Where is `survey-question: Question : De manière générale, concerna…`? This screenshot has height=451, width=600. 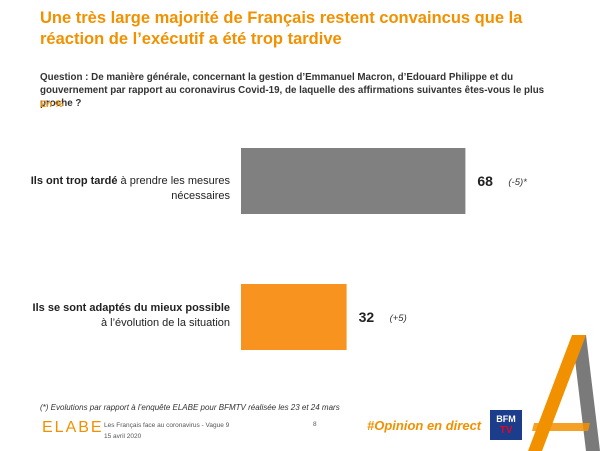 survey-question: Question : De manière générale, concerna… is located at coordinates (292, 90).